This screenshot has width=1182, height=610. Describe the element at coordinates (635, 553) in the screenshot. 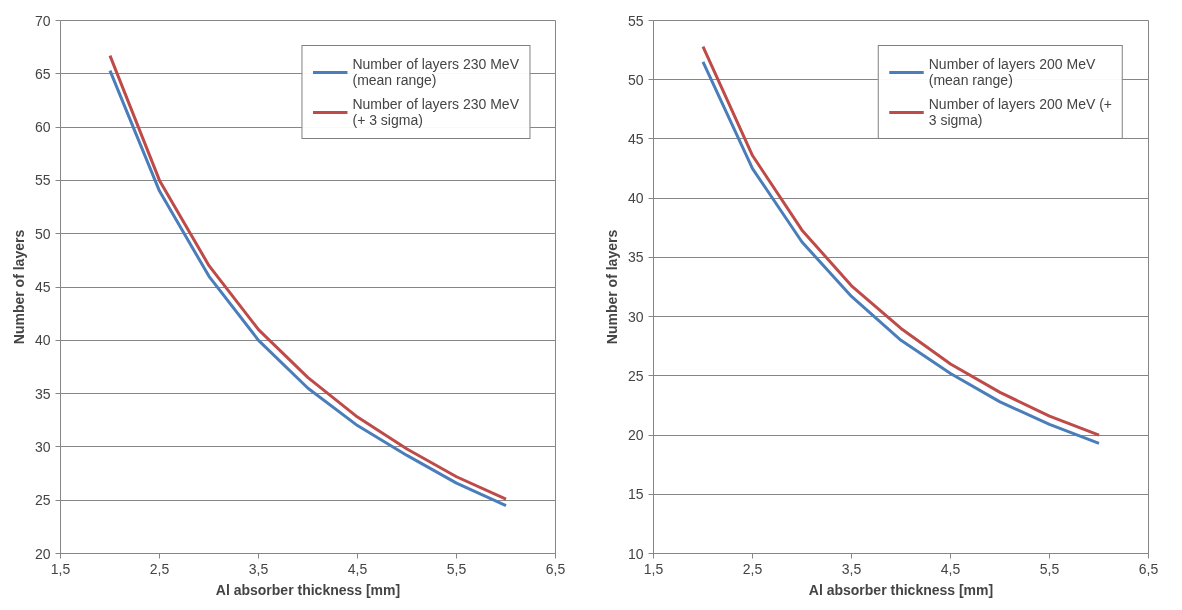

I see `y-tick-label: 10` at that location.